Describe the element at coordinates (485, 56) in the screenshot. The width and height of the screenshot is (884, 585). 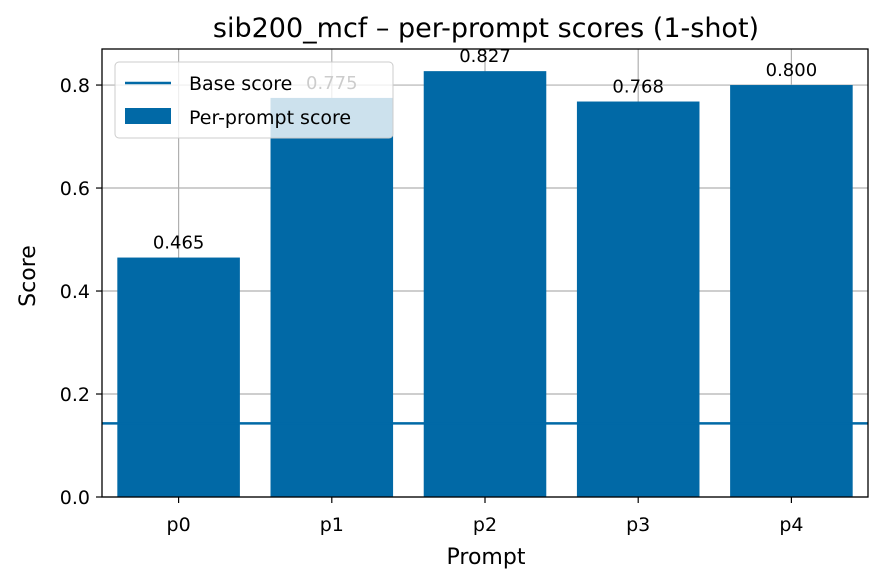
I see `data-label-p2: 0.827` at that location.